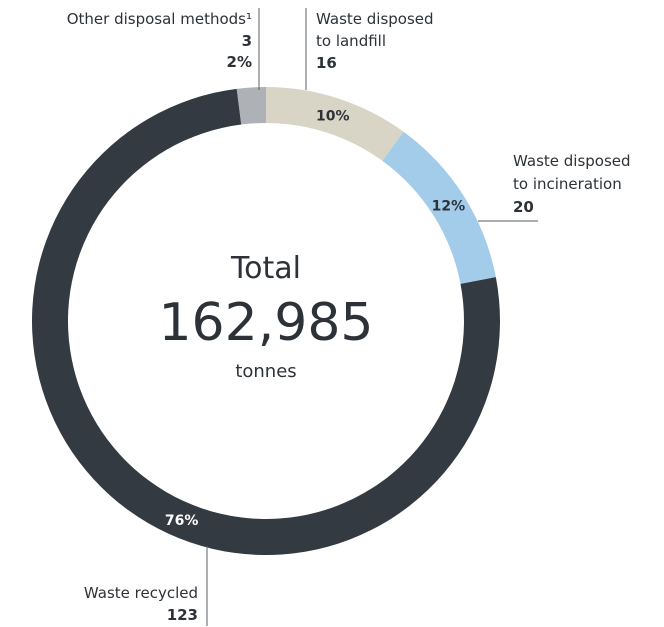 This screenshot has width=664, height=627. Describe the element at coordinates (159, 40) in the screenshot. I see `slice-label-other: Other disposal methods¹ 3 2%` at that location.